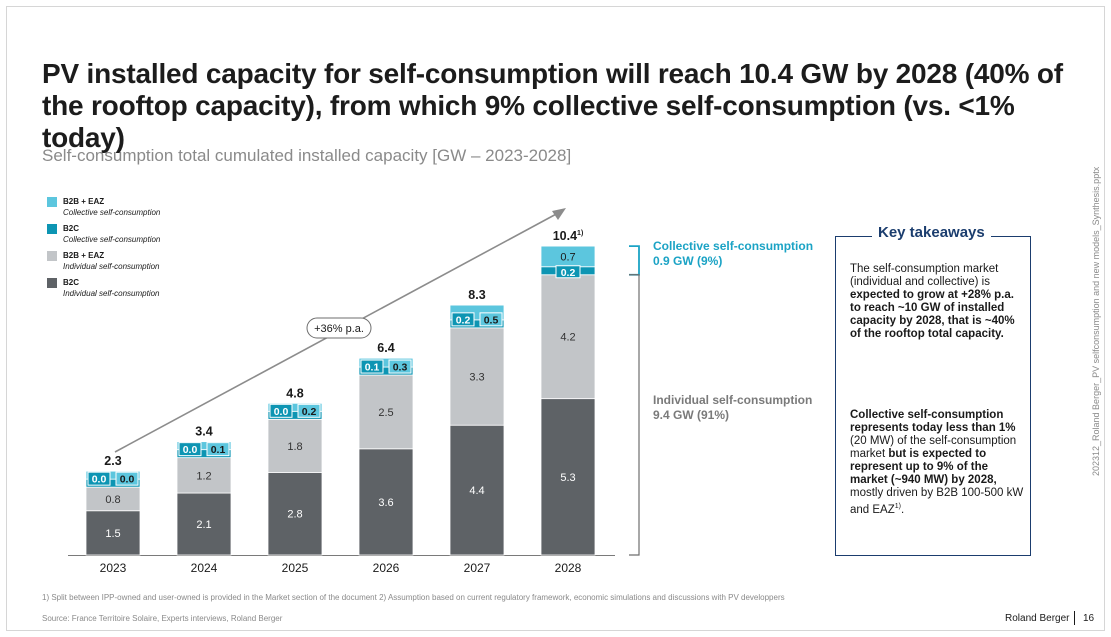 The image size is (1111, 637). Describe the element at coordinates (112, 461) in the screenshot. I see `bar-total-label: 2.3` at that location.